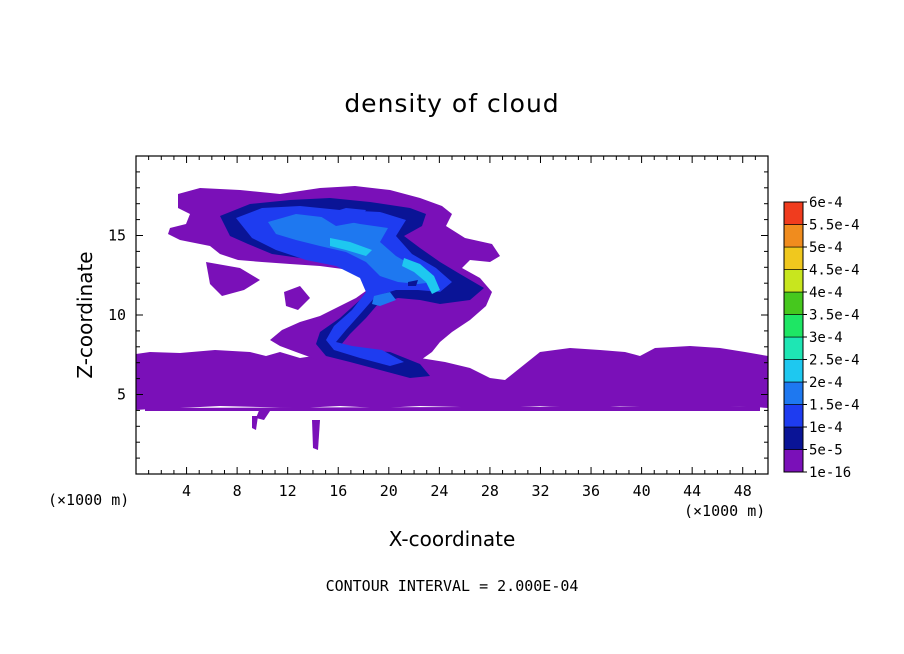 This screenshot has height=654, width=904. What do you see at coordinates (830, 473) in the screenshot?
I see `colorbar-label: 1e-16` at bounding box center [830, 473].